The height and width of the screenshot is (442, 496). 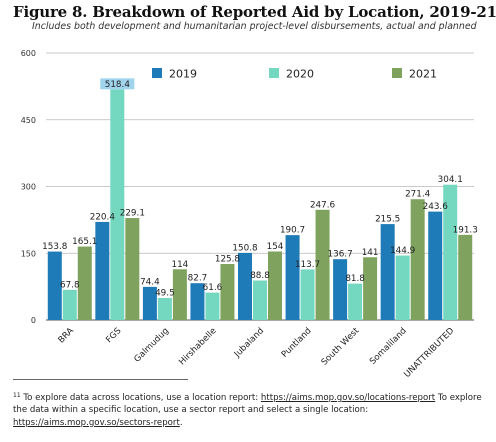 I want to click on data-label-2020-7: 144.9, so click(x=402, y=251).